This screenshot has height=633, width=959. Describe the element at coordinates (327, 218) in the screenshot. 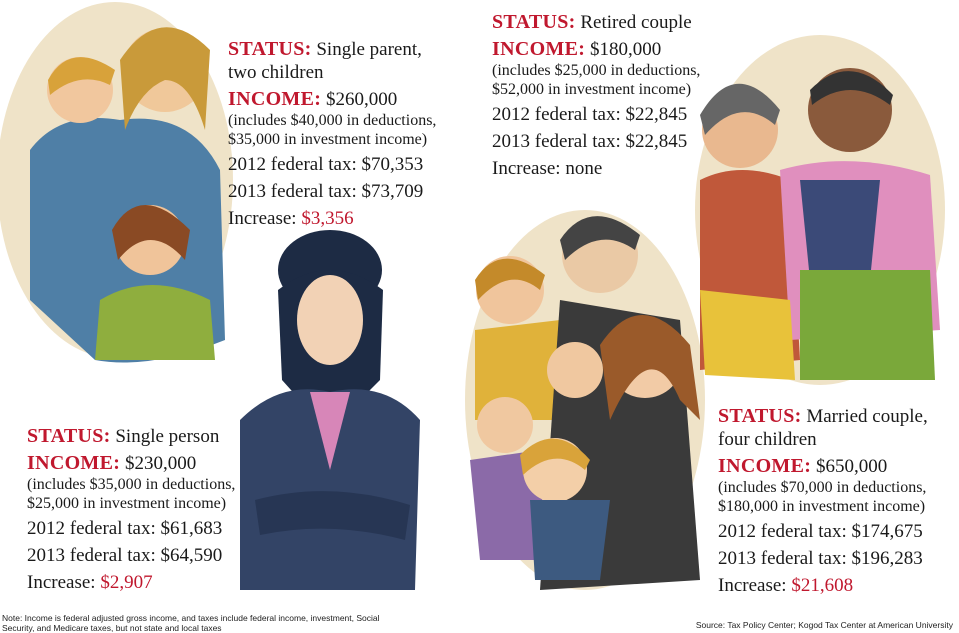

I see `increase-value: $3,356` at that location.